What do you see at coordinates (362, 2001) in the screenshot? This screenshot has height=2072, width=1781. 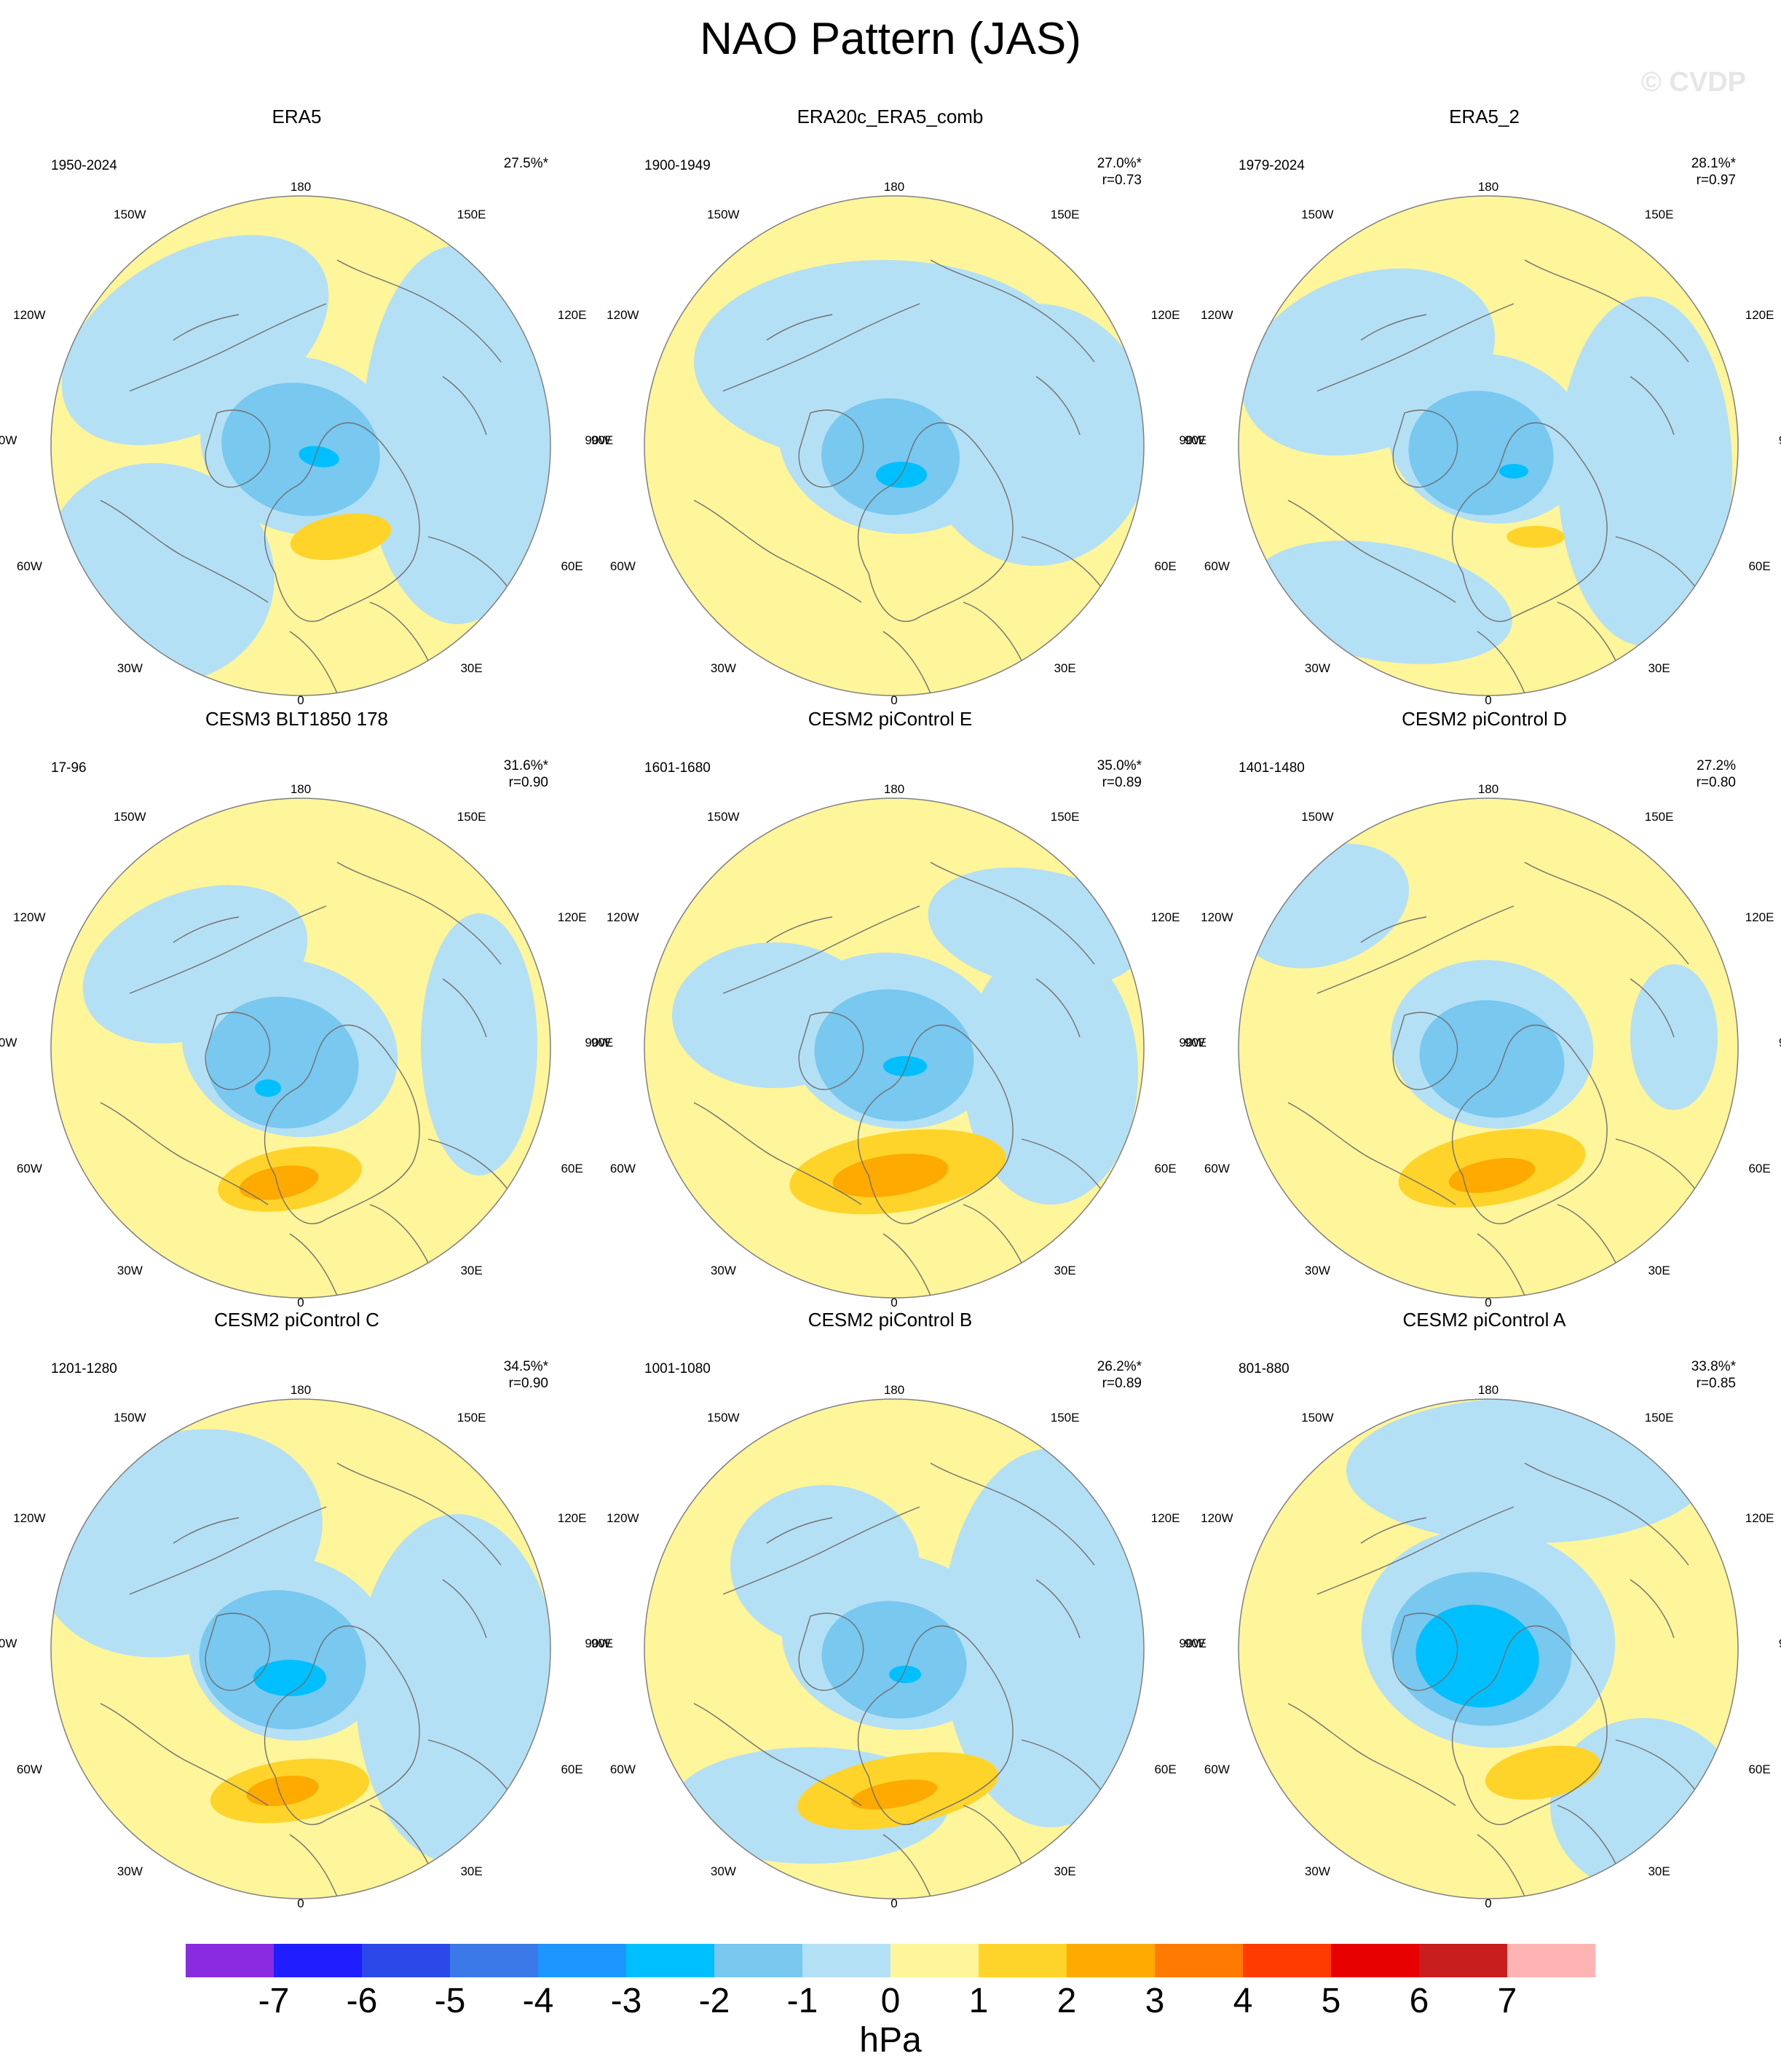 I see `colorbar-tick-label: -6` at bounding box center [362, 2001].